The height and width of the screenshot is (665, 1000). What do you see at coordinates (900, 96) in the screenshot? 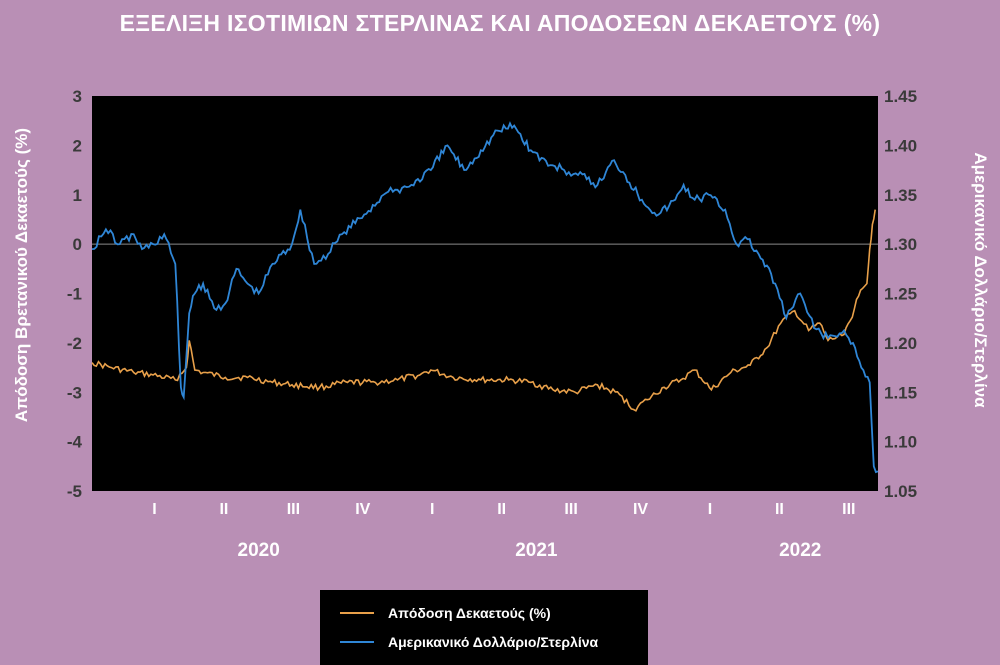
I see `right-tick-label: 1.45` at bounding box center [900, 96].